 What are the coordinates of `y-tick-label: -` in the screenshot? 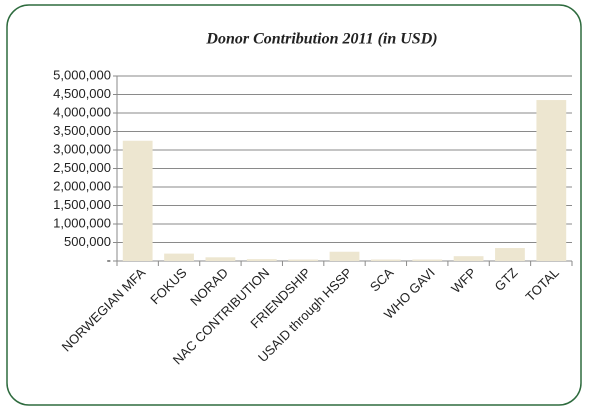 It's located at (109, 259).